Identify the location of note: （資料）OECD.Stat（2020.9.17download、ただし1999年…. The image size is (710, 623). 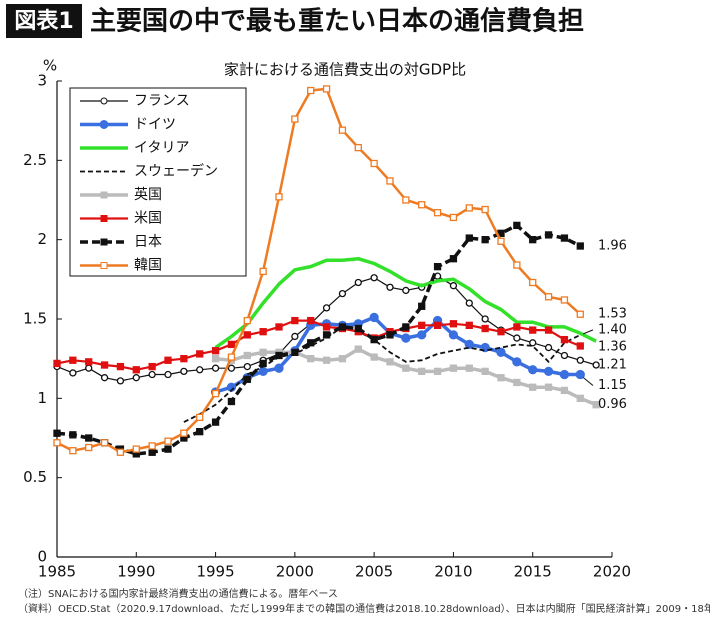
(364, 608).